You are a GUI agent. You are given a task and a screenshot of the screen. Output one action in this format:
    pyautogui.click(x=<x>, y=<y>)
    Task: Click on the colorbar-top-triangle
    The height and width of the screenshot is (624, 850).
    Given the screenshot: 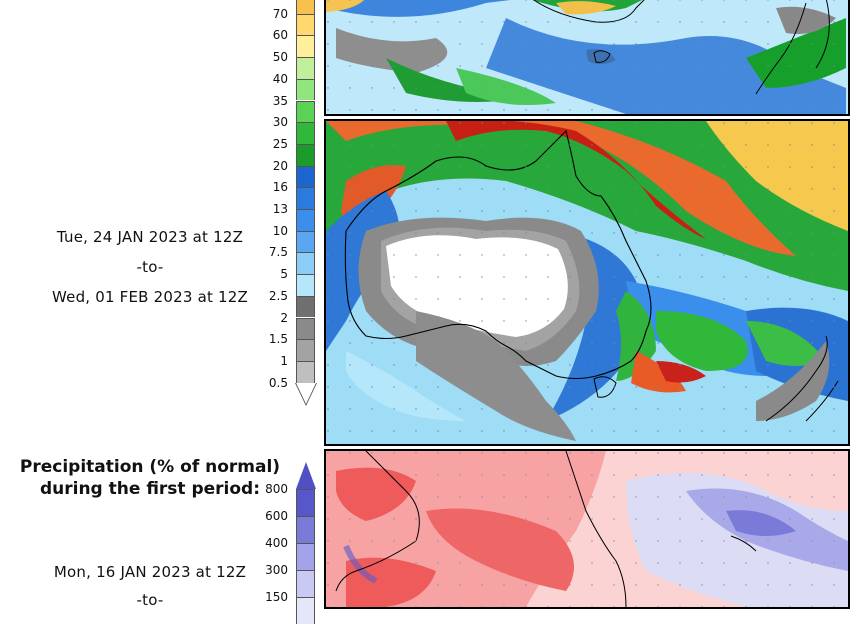 What is the action you would take?
    pyautogui.click(x=306, y=475)
    